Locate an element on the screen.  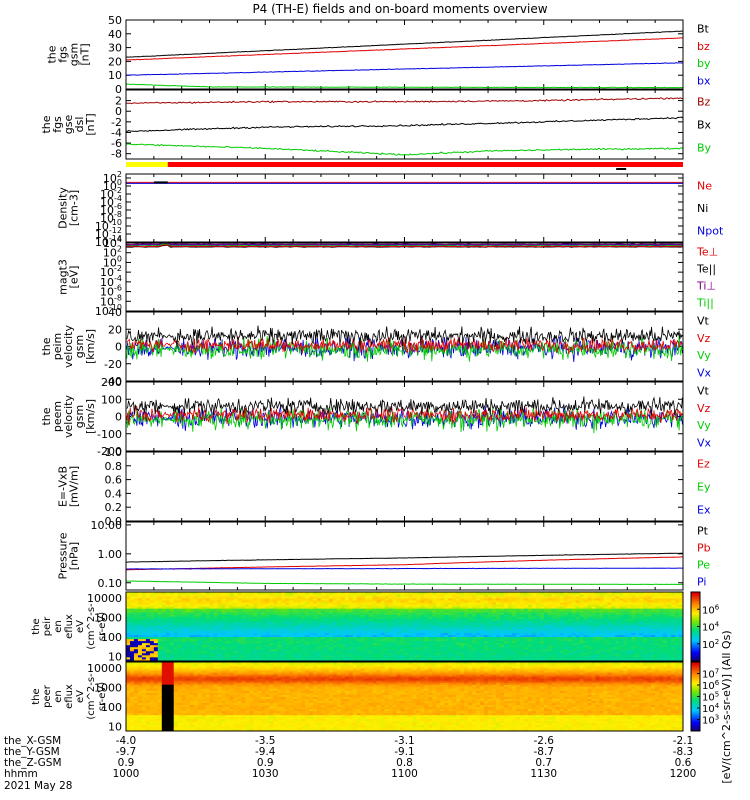
data-marks is located at coordinates (405, 627).